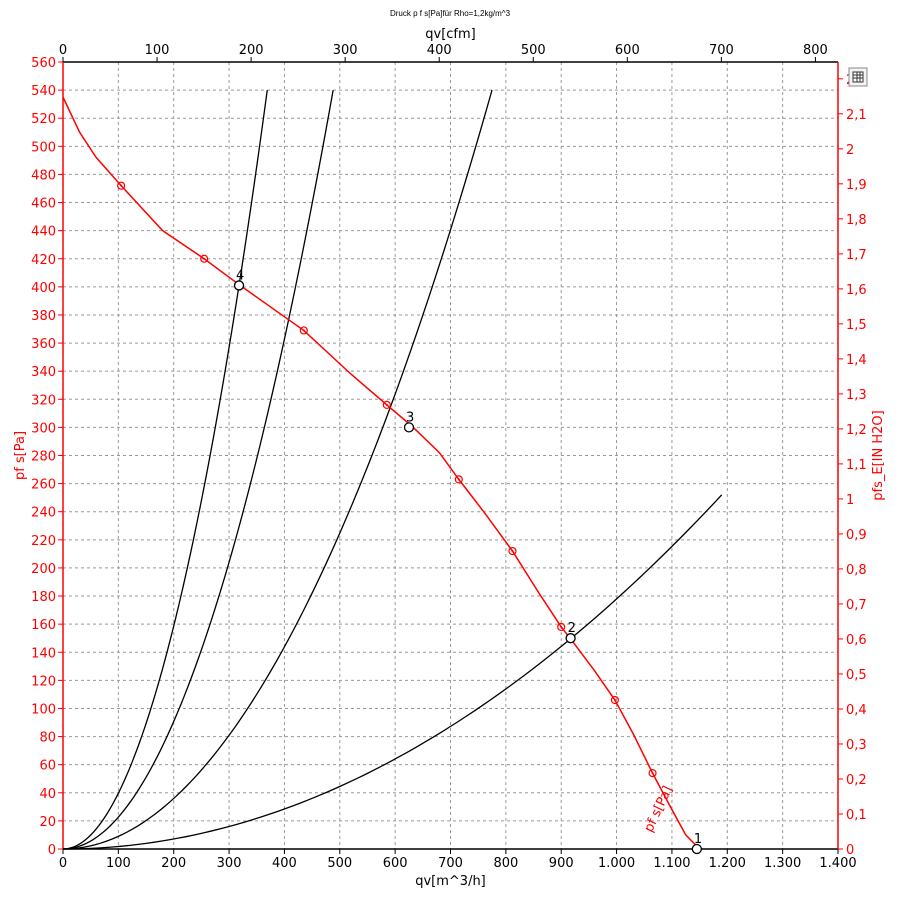  What do you see at coordinates (240, 275) in the screenshot?
I see `operating-point-label-4: 4` at bounding box center [240, 275].